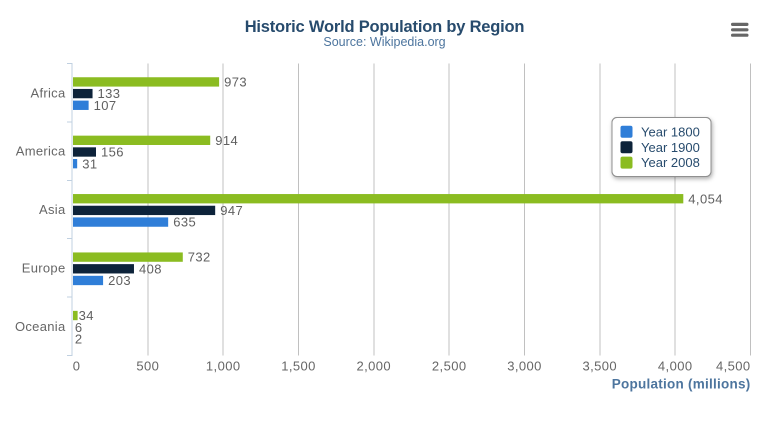 The image size is (769, 421). Describe the element at coordinates (670, 162) in the screenshot. I see `svg-text: Year 2008` at that location.